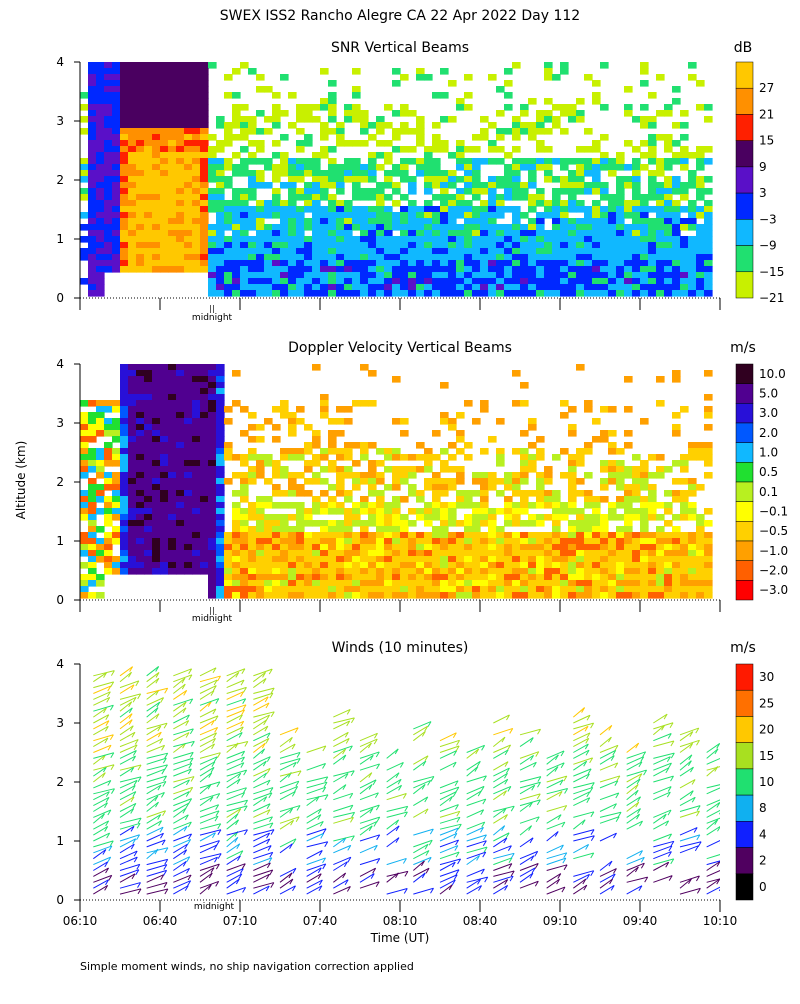 The width and height of the screenshot is (800, 1004). Describe the element at coordinates (763, 193) in the screenshot. I see `colorbar-label: 3` at that location.